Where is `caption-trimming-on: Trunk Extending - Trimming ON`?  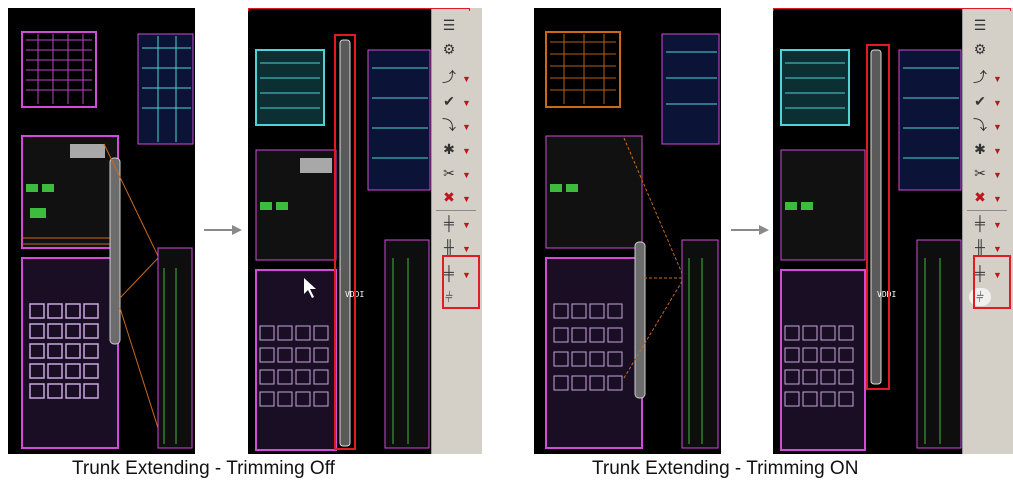
caption-trimming-on: Trunk Extending - Trimming ON is located at coordinates (725, 468).